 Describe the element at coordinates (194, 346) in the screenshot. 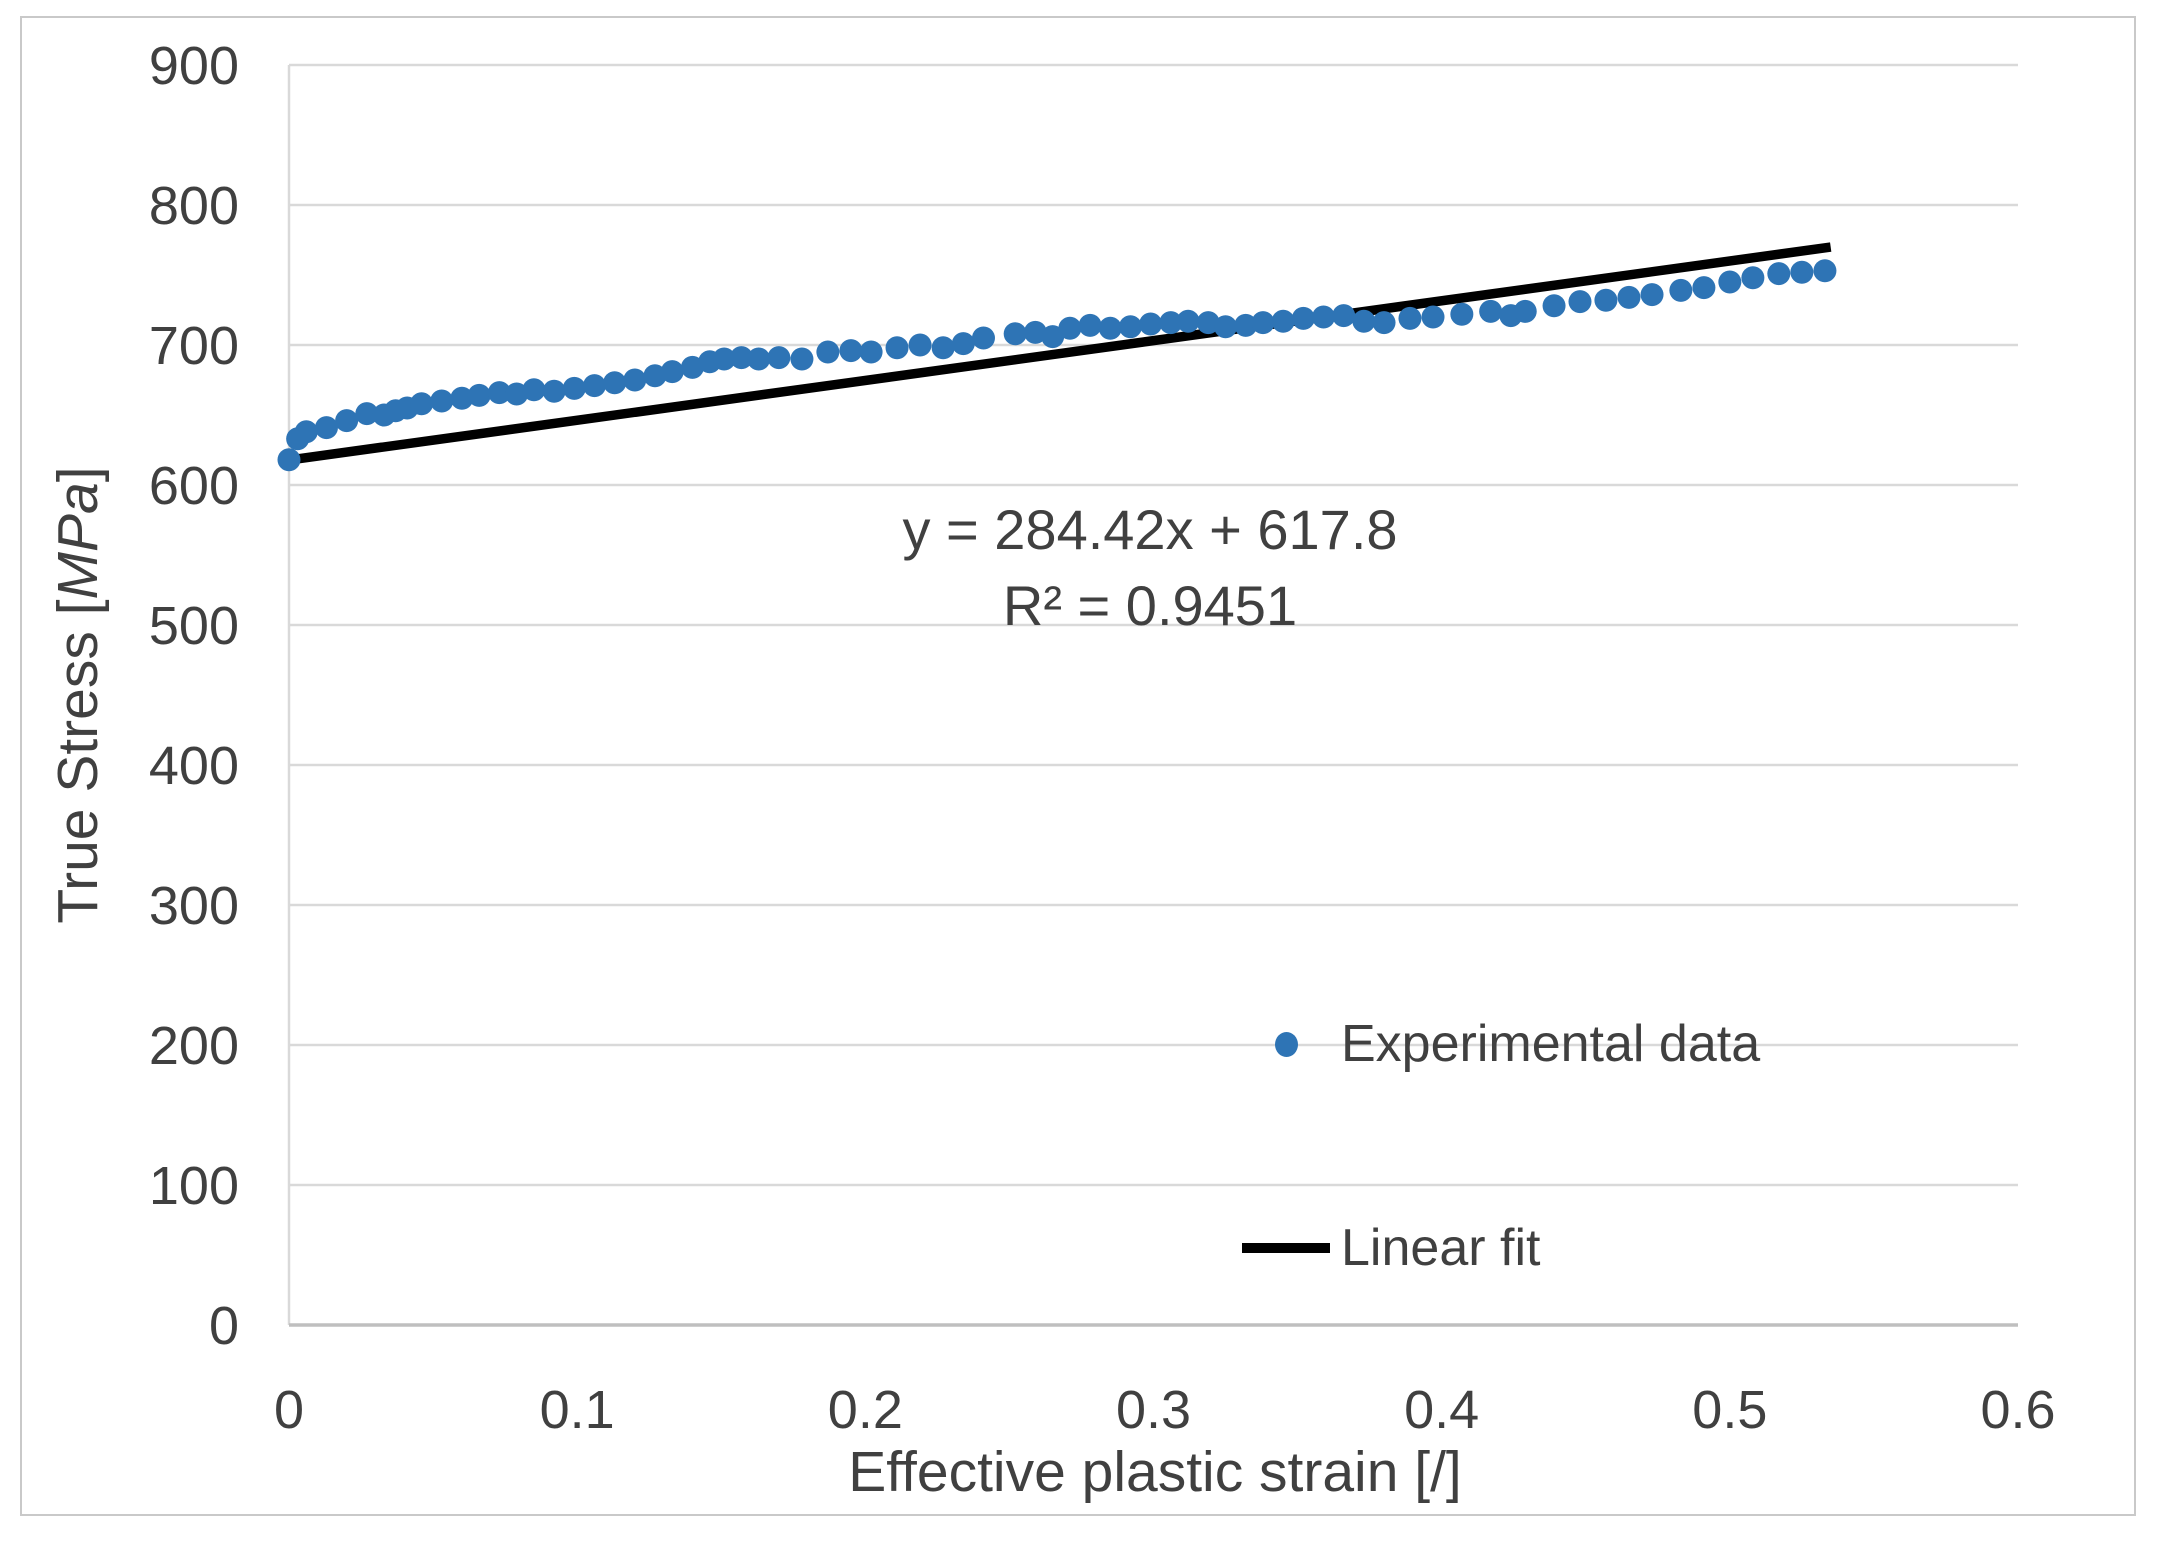

I see `y-tick-label-700: 700` at that location.